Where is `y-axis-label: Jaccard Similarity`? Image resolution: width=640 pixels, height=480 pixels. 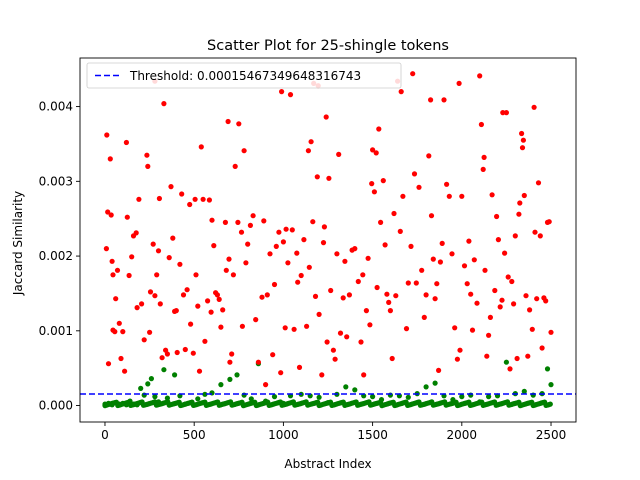
y-axis-label: Jaccard Similarity is located at coordinates (18, 243).